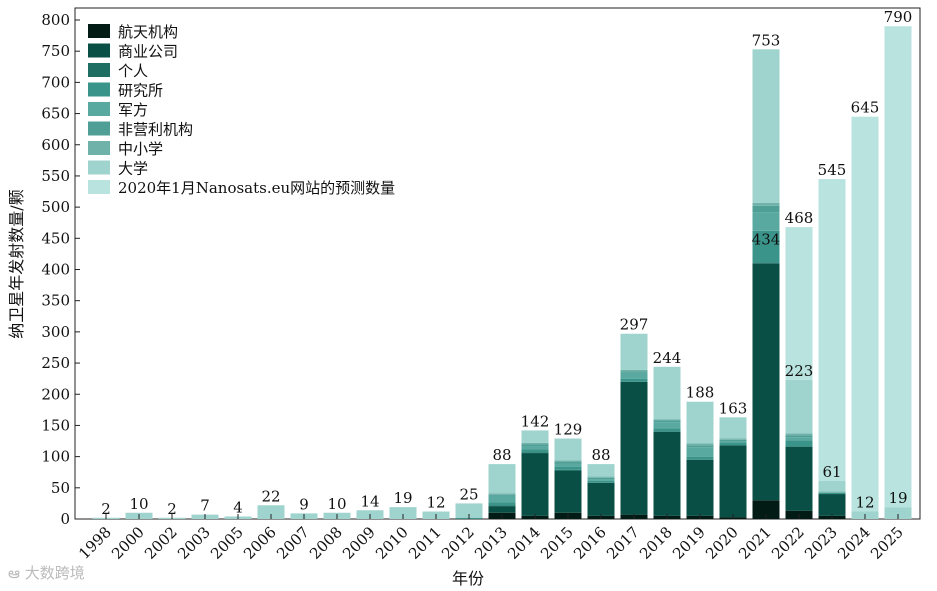 This screenshot has height=591, width=937. I want to click on x-tick-label-2024: 2024, so click(854, 543).